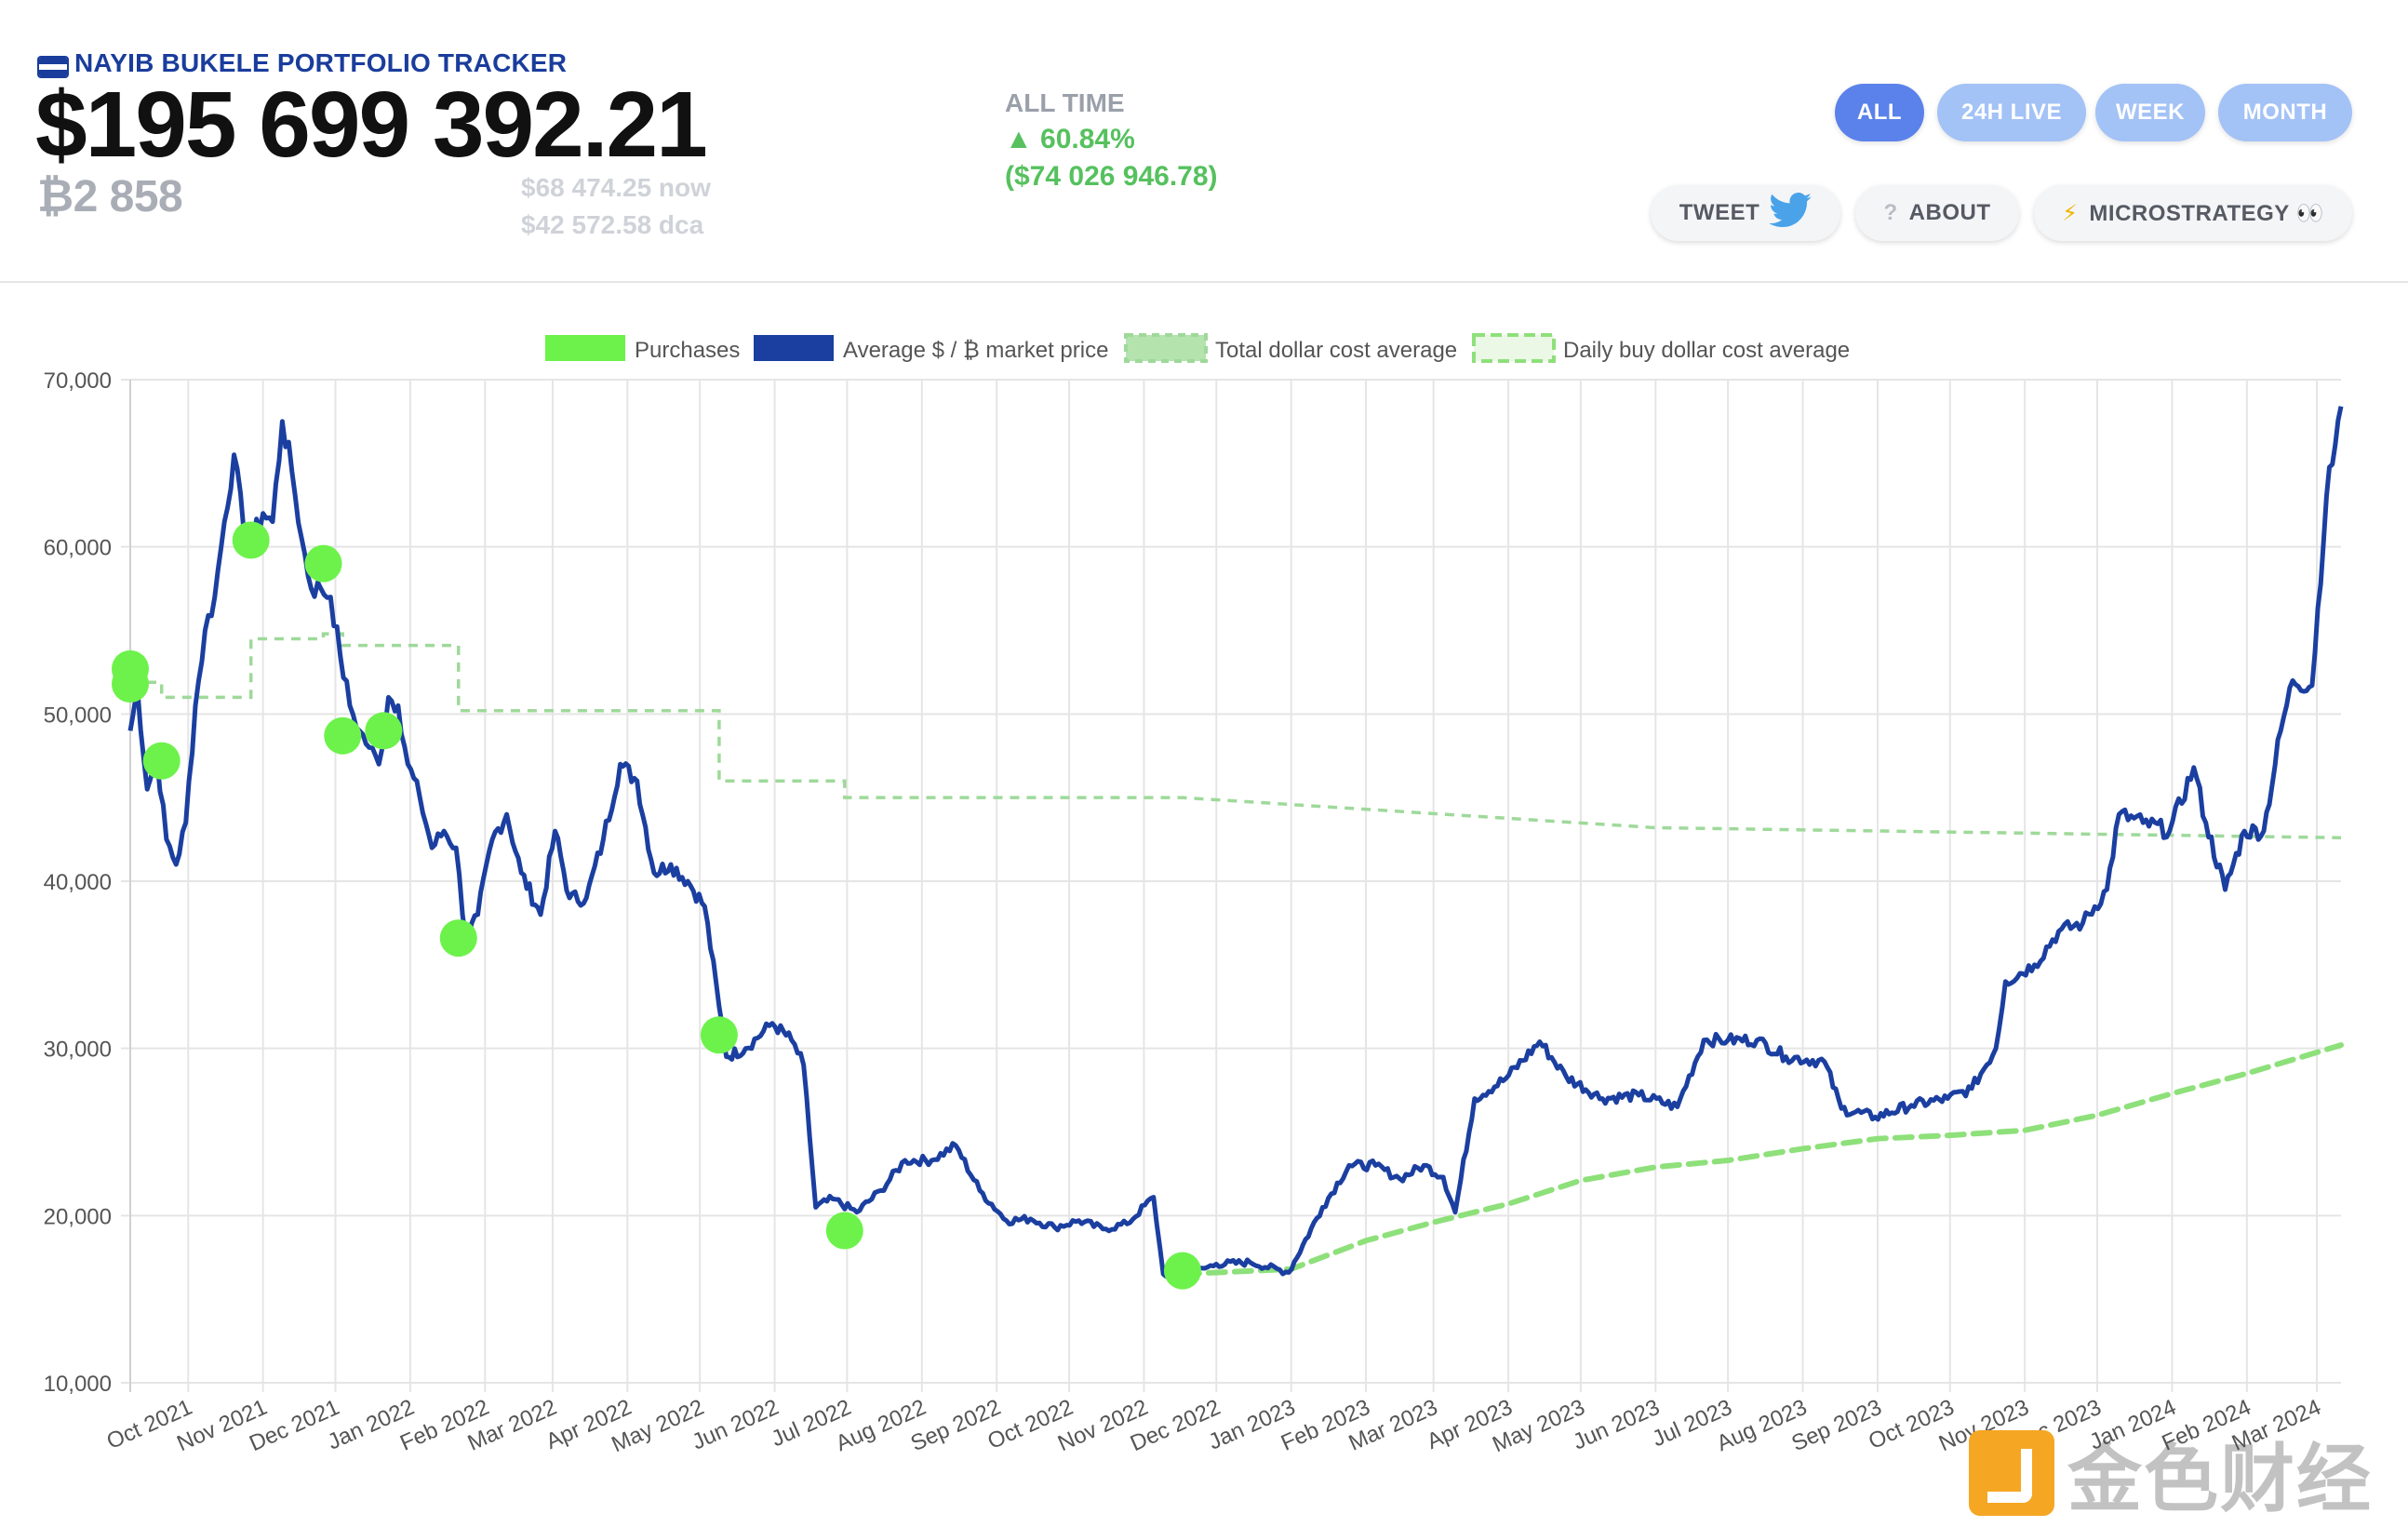  What do you see at coordinates (321, 63) in the screenshot?
I see `tracker-title: NAYIB BUKELE PORTFOLIO TRACKER` at bounding box center [321, 63].